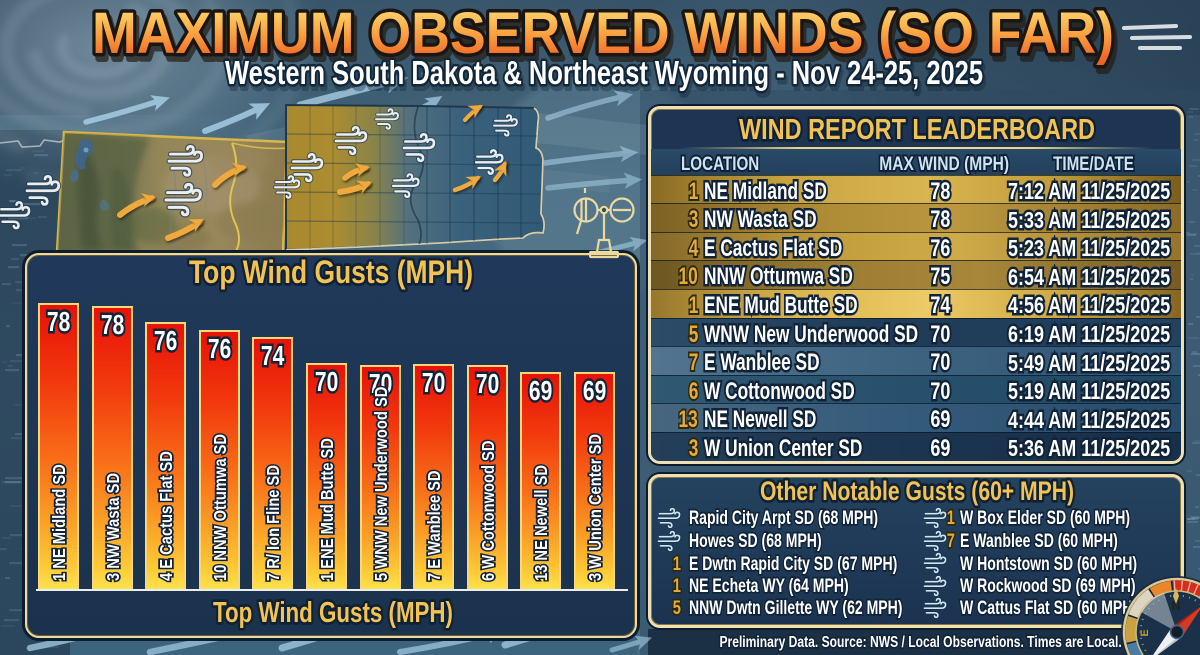 The height and width of the screenshot is (655, 1200). Describe the element at coordinates (917, 491) in the screenshot. I see `svg-text: Other Notable Gusts (60+ MPH)` at that location.